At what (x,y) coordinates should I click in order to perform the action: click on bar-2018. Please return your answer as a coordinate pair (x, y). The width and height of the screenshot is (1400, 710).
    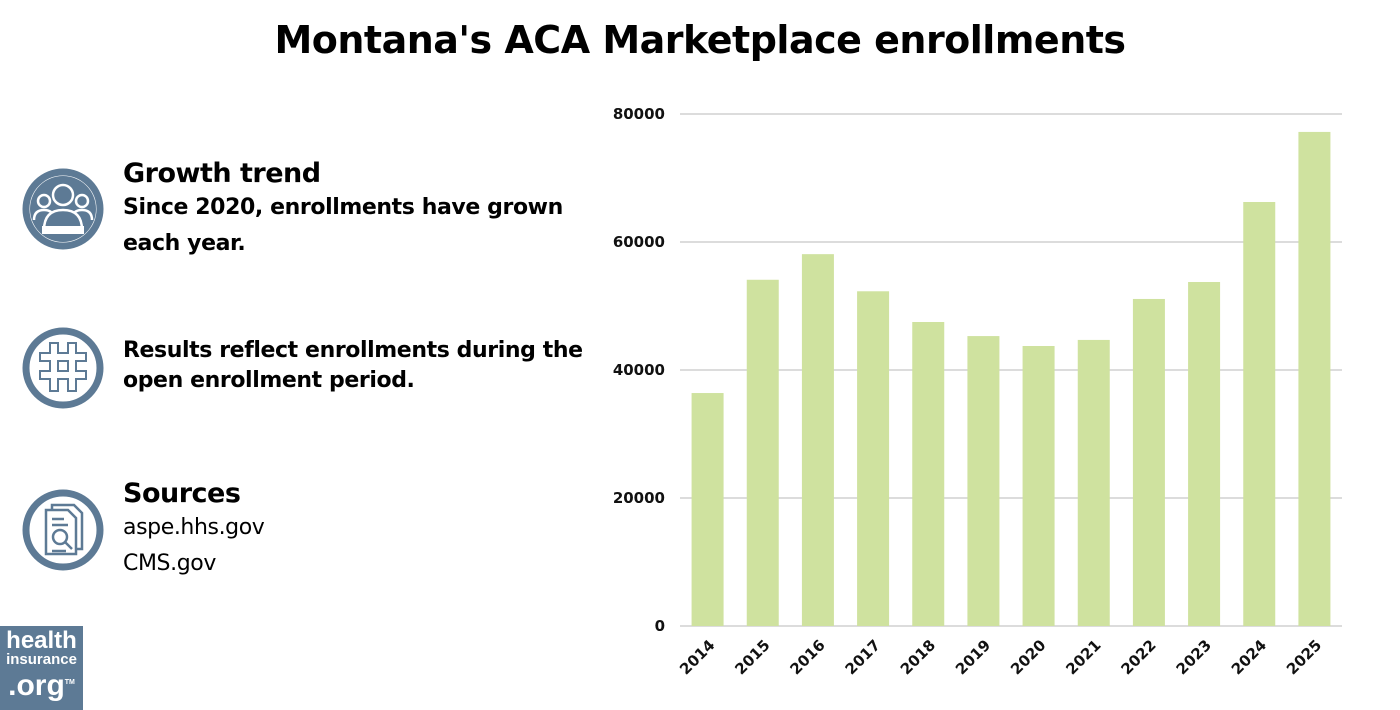
    Looking at the image, I should click on (928, 474).